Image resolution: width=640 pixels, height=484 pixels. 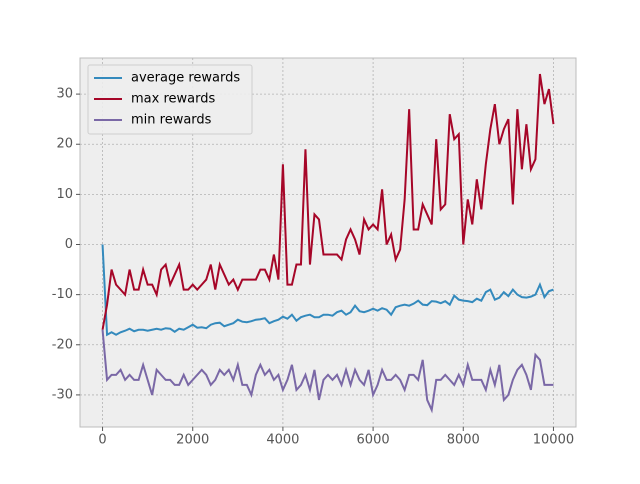 I want to click on x-tick-label: 0, so click(x=102, y=440).